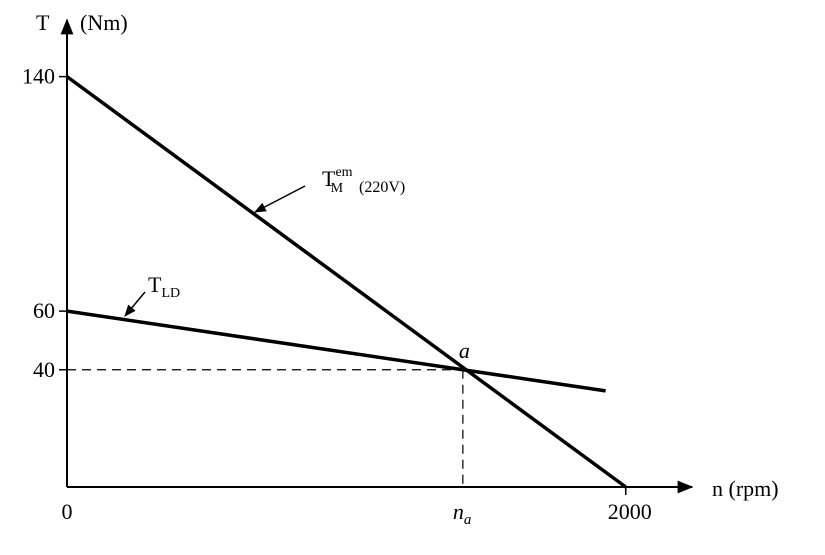 Image resolution: width=825 pixels, height=555 pixels. What do you see at coordinates (382, 187) in the screenshot?
I see `series-label-note: (220V)` at bounding box center [382, 187].